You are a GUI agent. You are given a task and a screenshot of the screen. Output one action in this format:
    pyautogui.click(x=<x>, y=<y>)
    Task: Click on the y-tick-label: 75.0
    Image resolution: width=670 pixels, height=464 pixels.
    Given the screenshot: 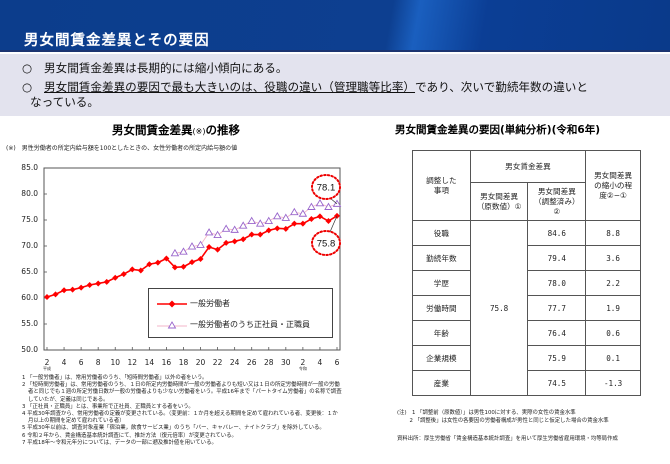 What is the action you would take?
    pyautogui.click(x=29, y=219)
    